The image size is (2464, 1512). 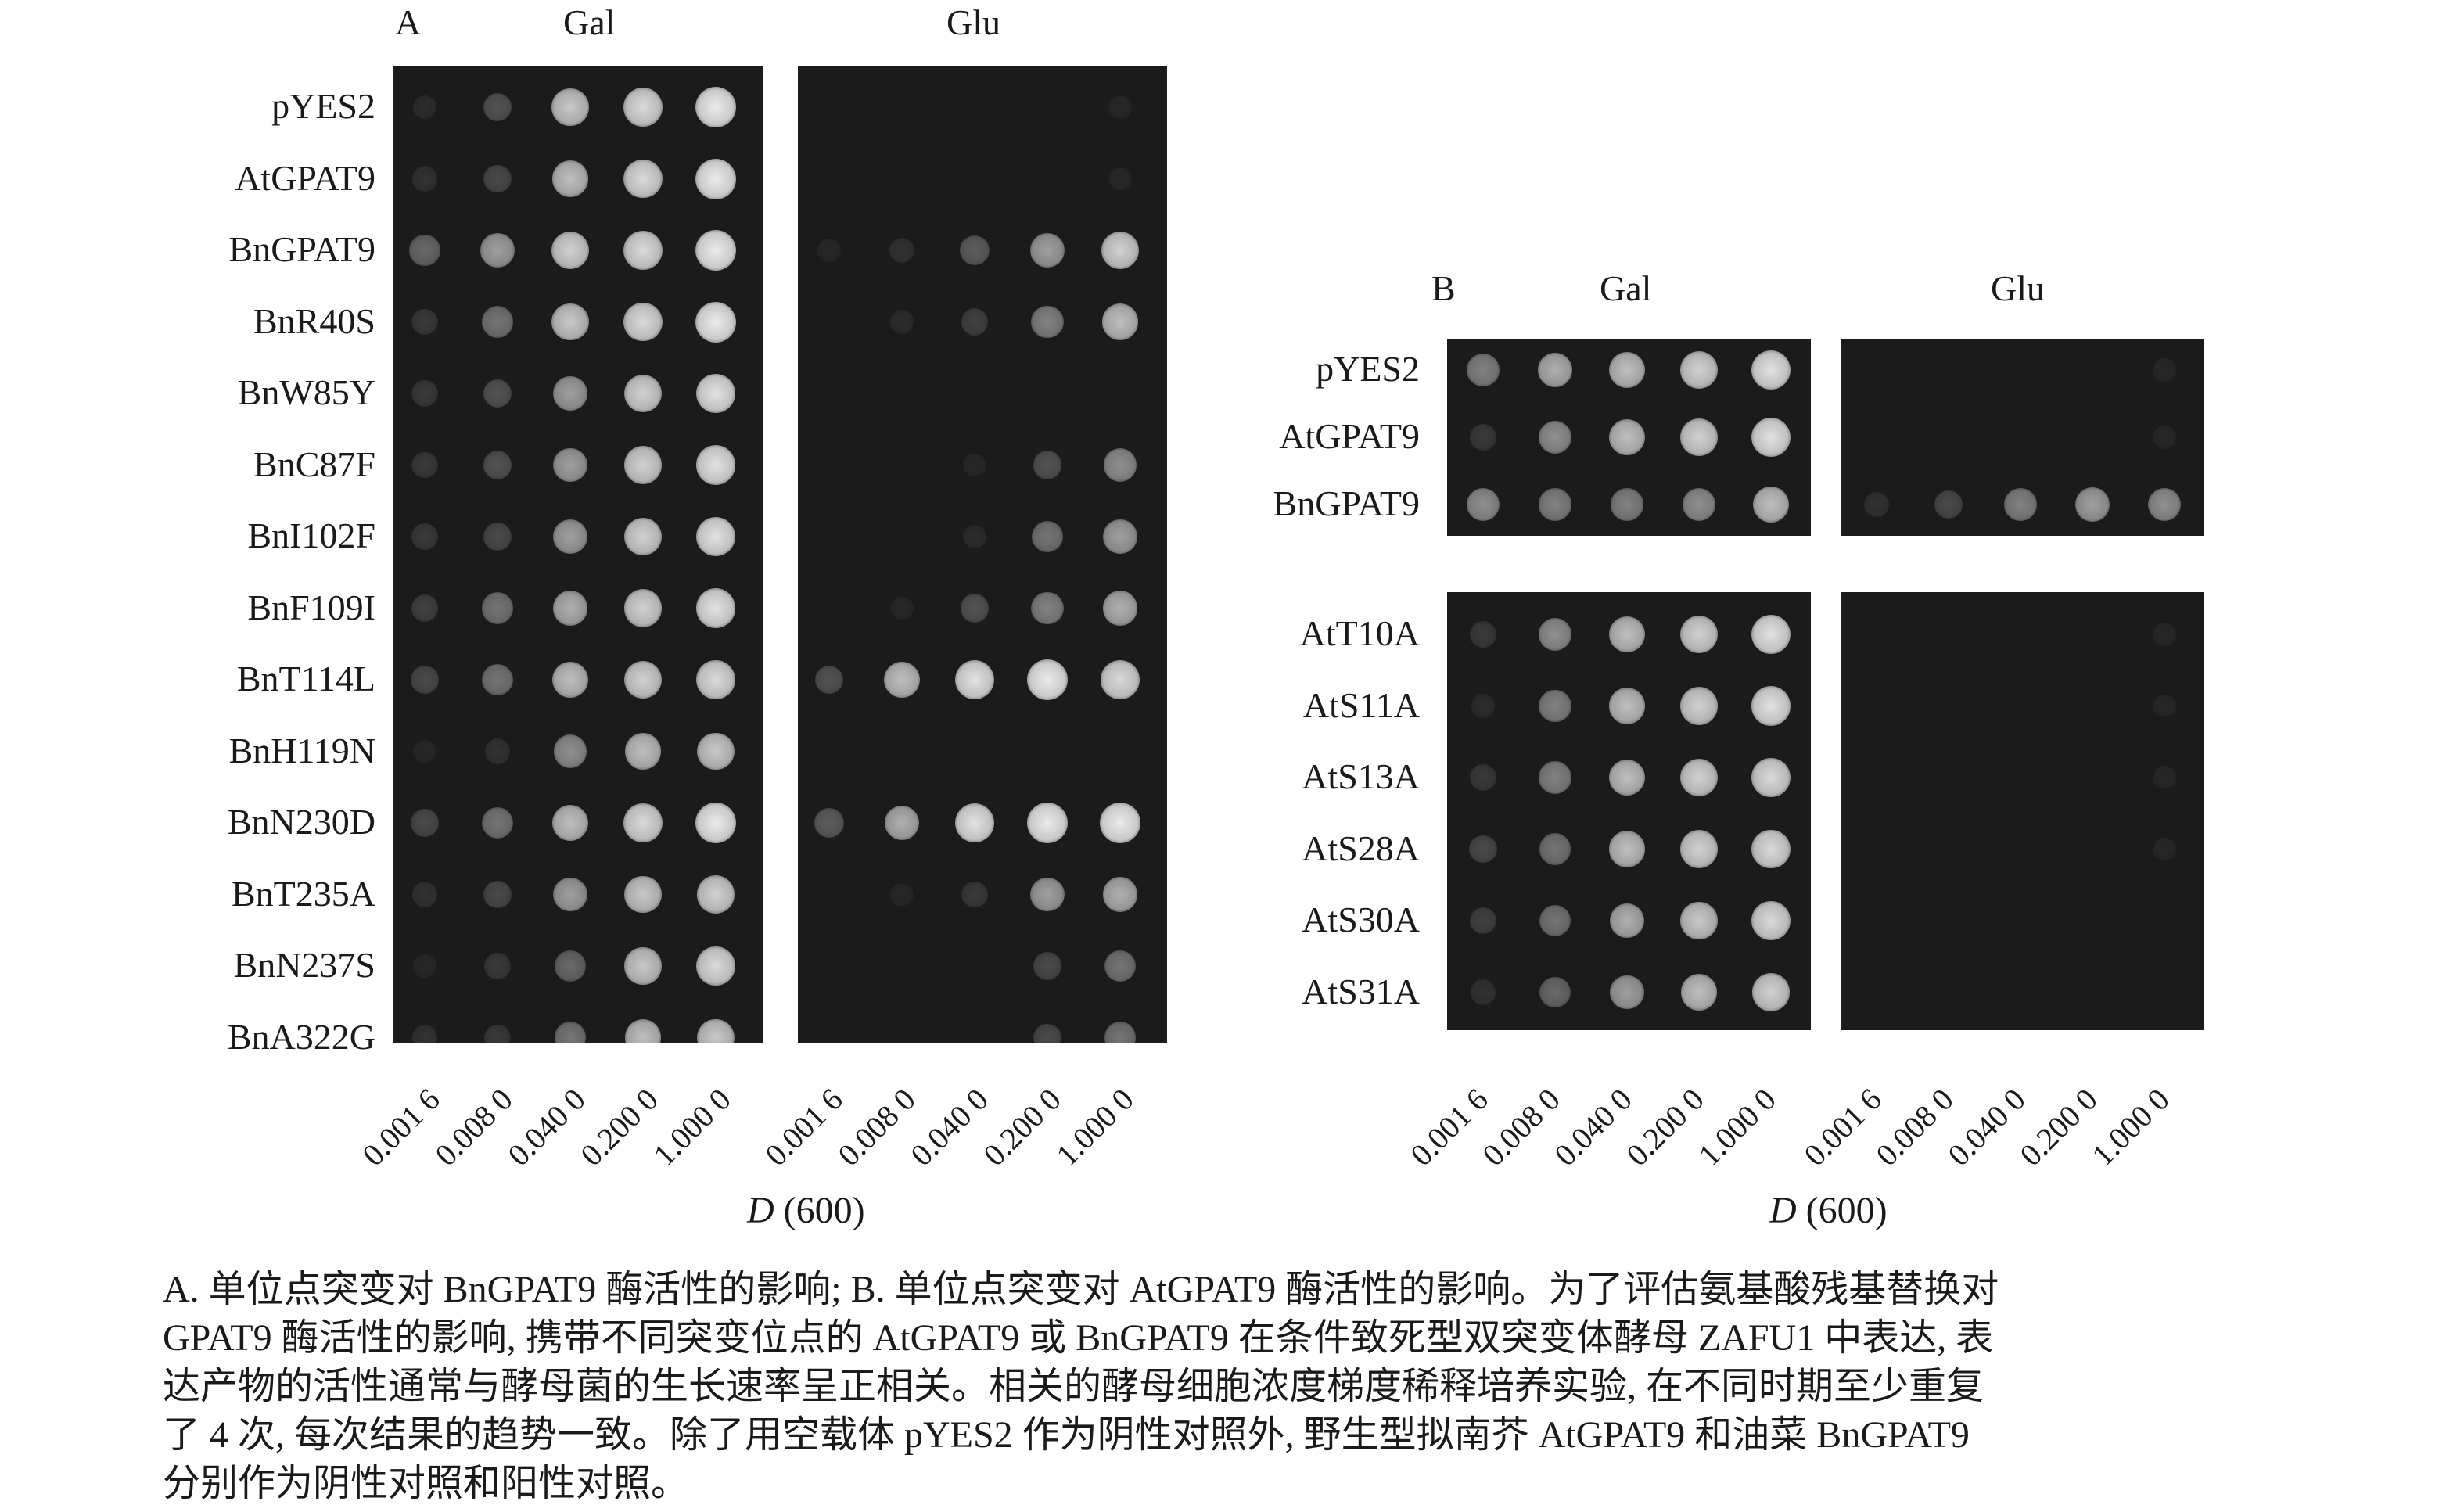 I want to click on panel-a-xaxis-label: D (600), so click(x=806, y=1210).